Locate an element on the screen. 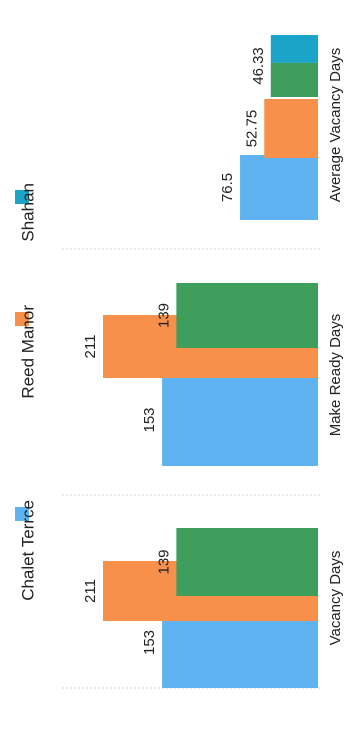 Image resolution: width=356 pixels, height=755 pixels. bar-shahan-average-vacancy-days is located at coordinates (294, 49).